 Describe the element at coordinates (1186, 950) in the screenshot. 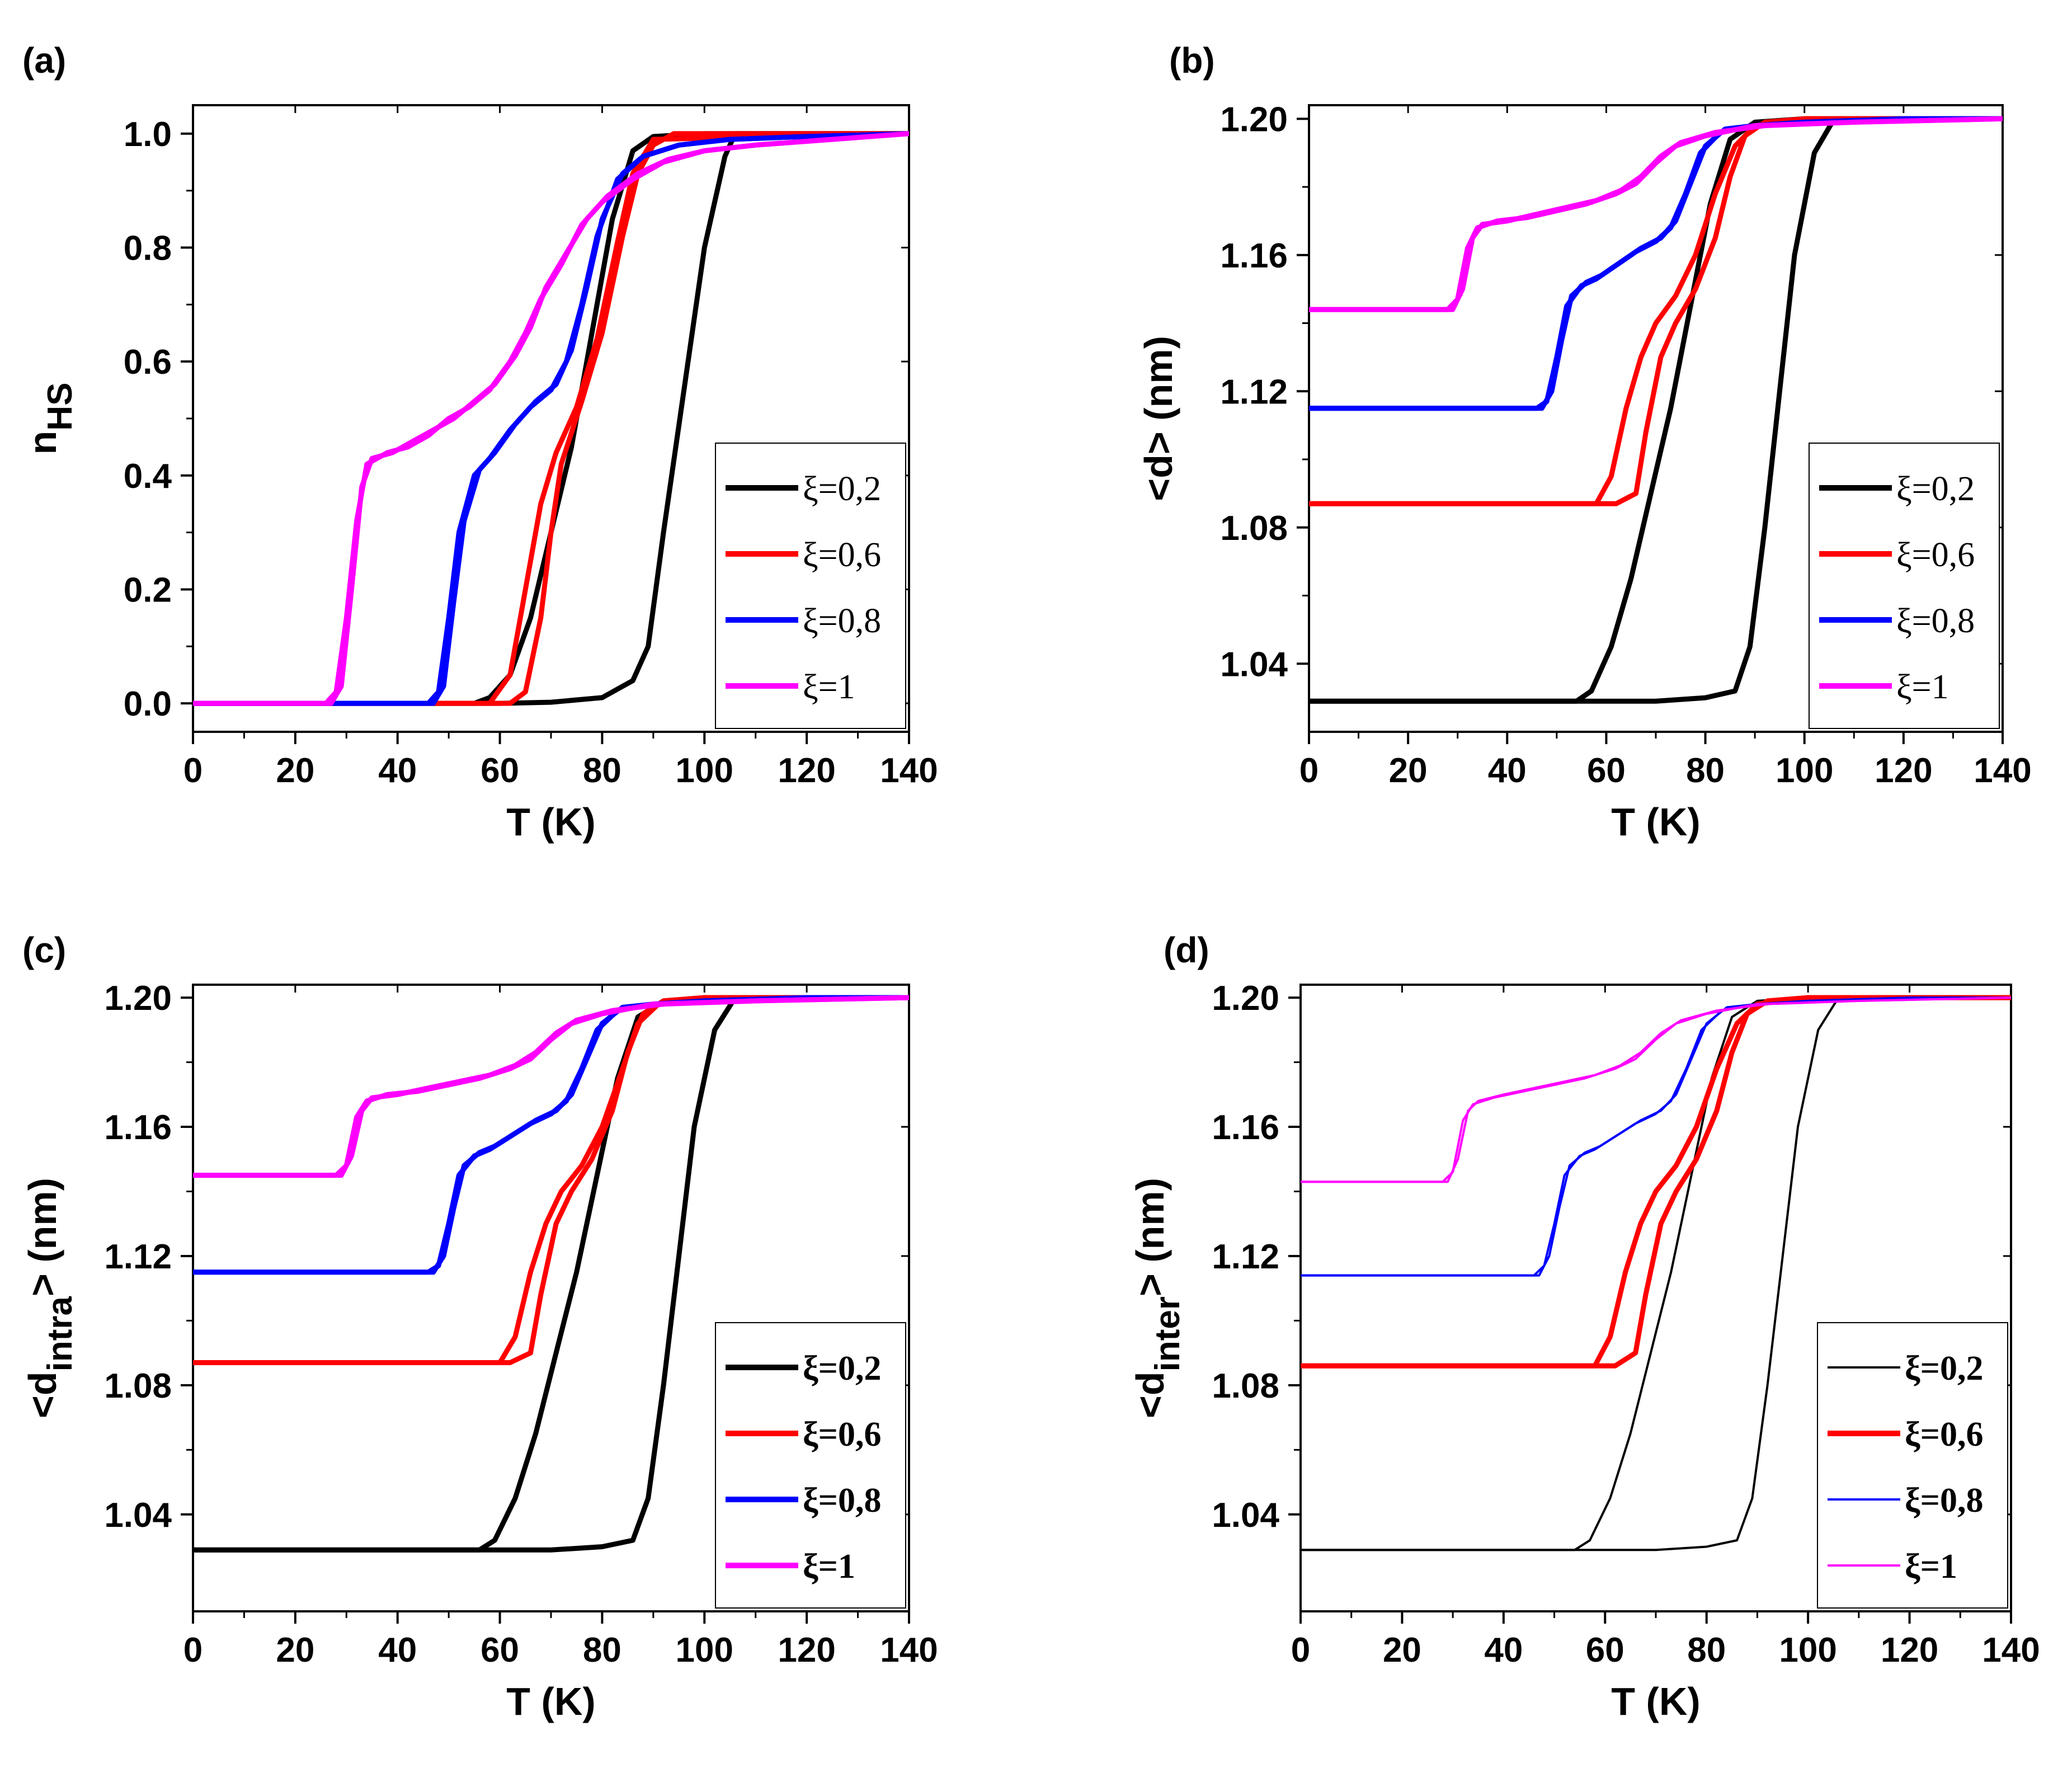

I see `panel-label: (d)` at that location.